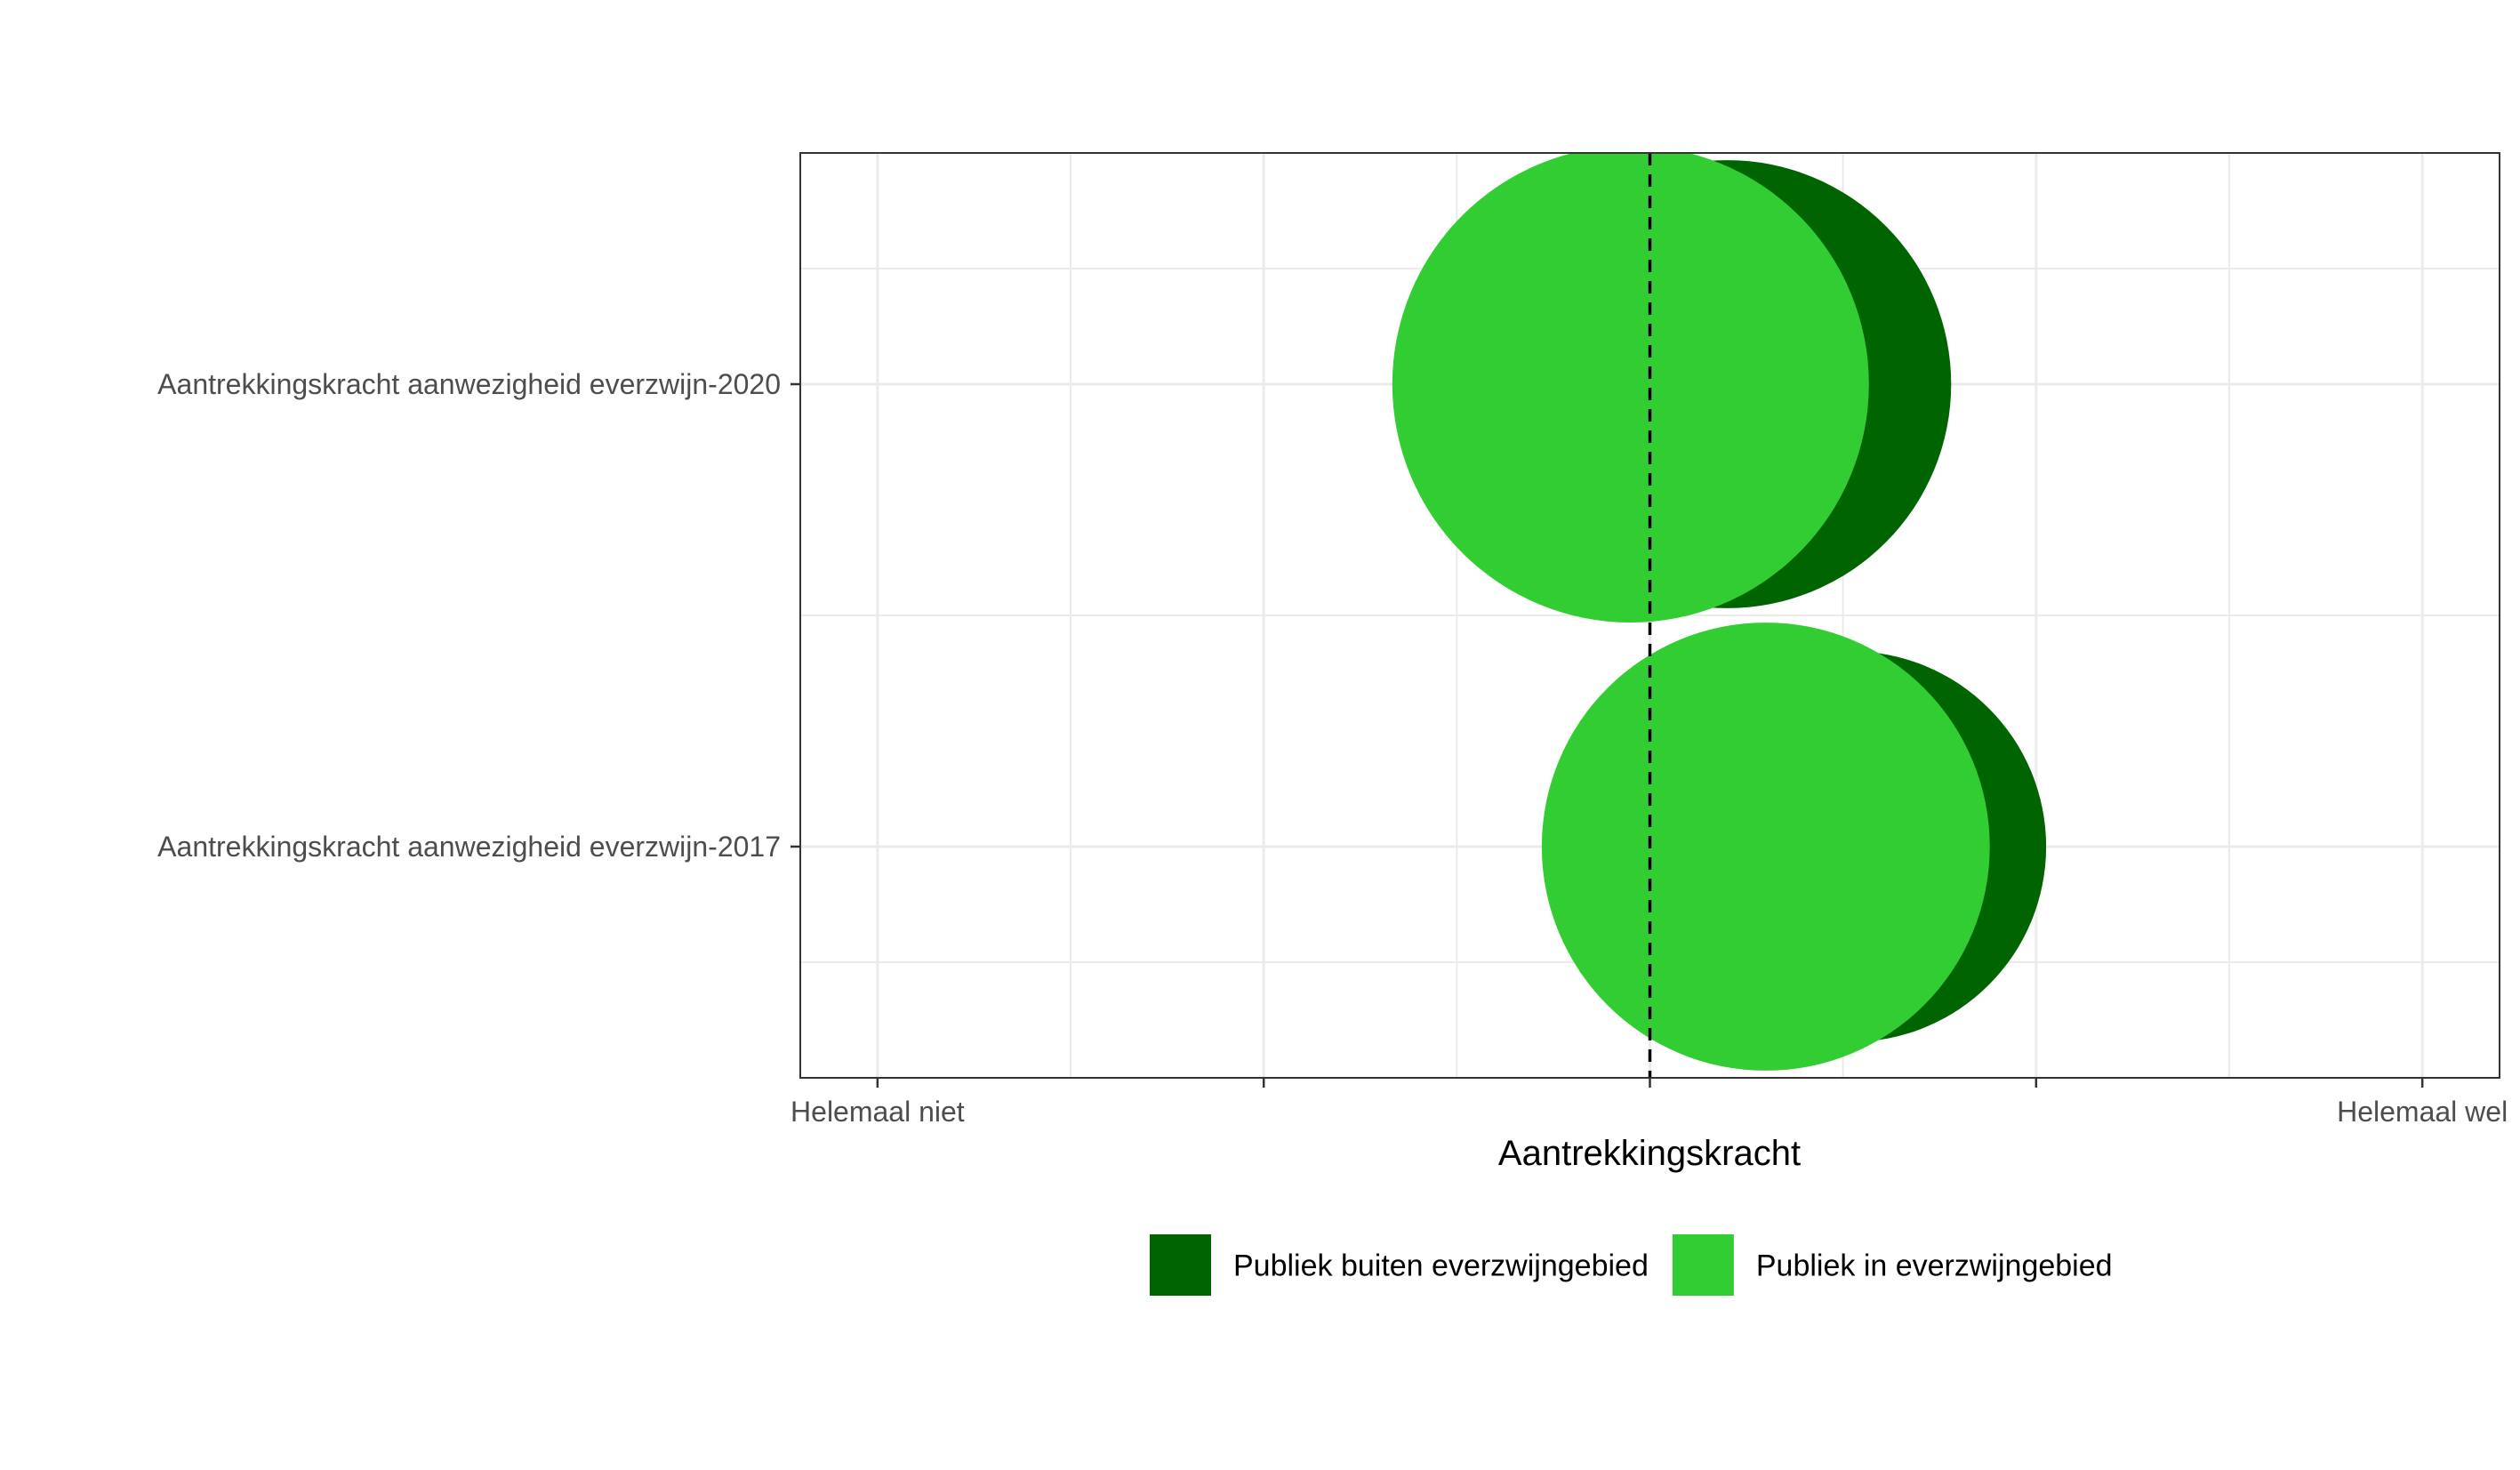 This screenshot has height=1470, width=2520. I want to click on legend-key-in, so click(1703, 1265).